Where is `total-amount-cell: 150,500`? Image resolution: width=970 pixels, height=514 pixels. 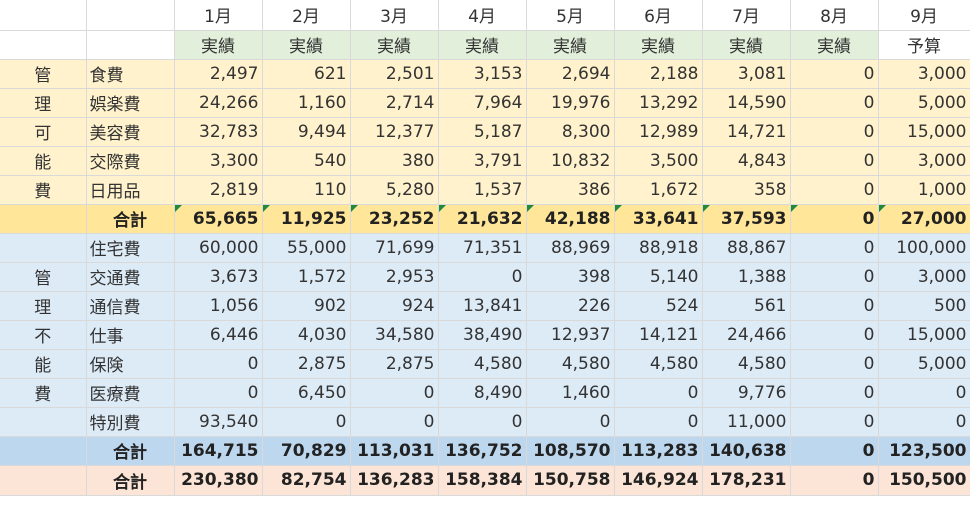 total-amount-cell: 150,500 is located at coordinates (924, 480).